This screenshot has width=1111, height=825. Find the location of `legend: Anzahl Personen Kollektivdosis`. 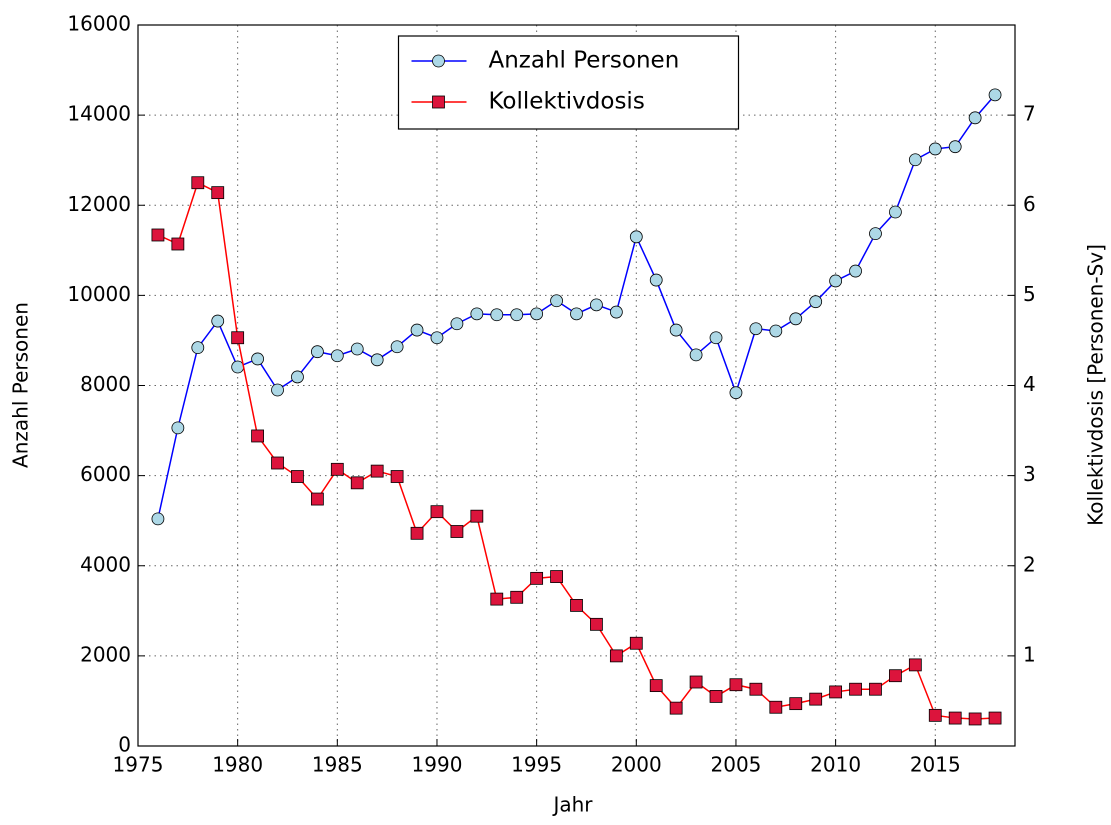

legend: Anzahl Personen Kollektivdosis is located at coordinates (568, 82).